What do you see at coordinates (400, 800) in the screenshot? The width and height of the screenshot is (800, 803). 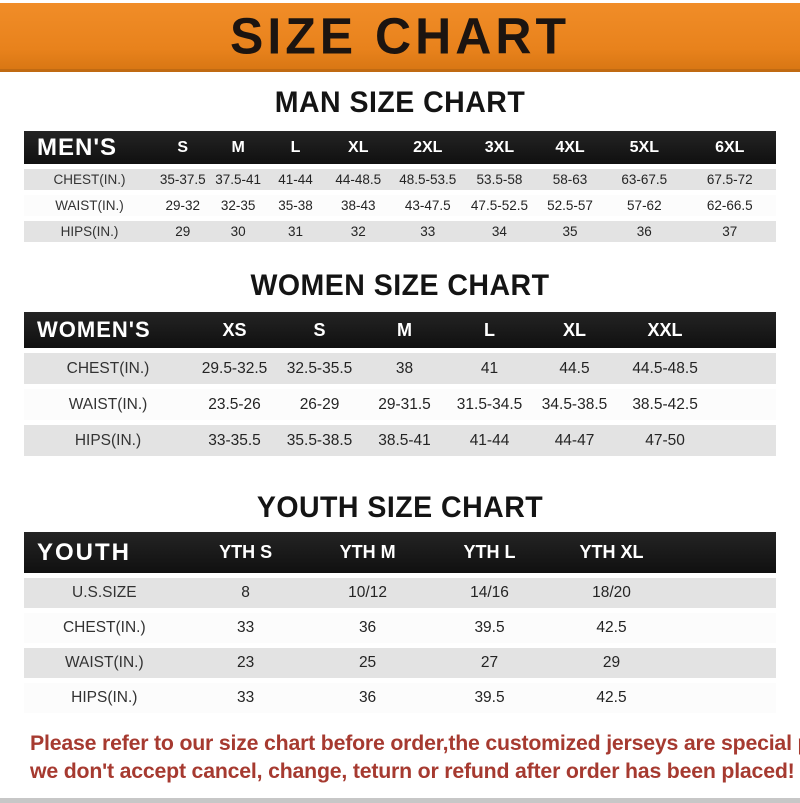 I see `bottom-divider` at bounding box center [400, 800].